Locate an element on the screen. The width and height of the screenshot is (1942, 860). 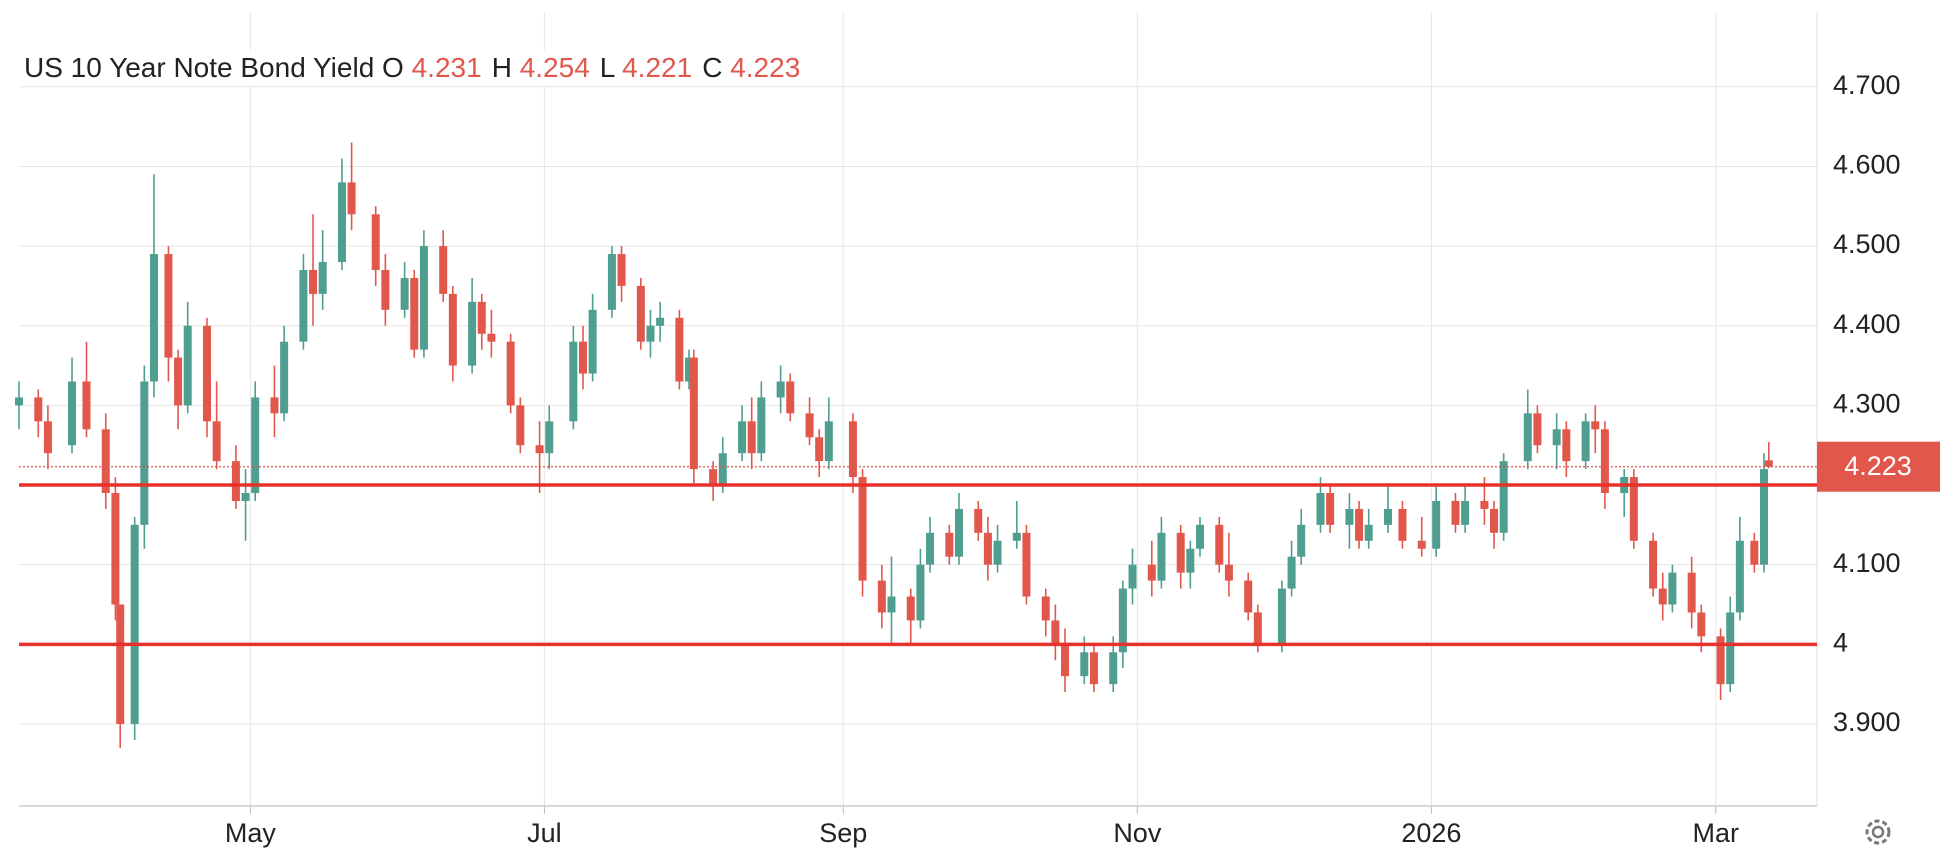
x-tick-label: Jul is located at coordinates (544, 833).